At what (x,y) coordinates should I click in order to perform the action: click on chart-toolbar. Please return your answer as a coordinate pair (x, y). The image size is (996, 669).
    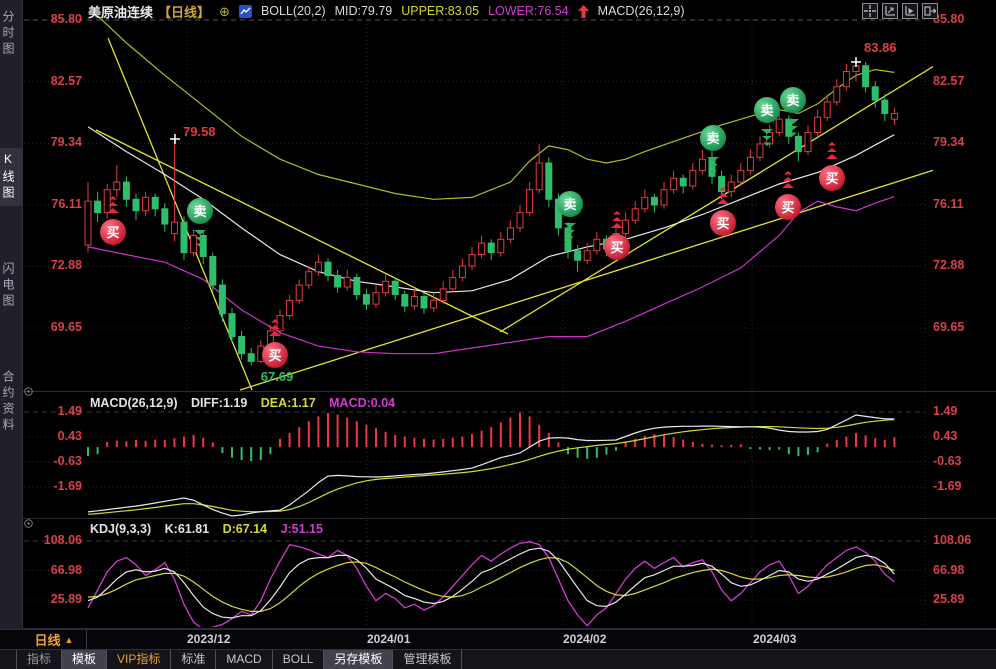
    Looking at the image, I should click on (900, 11).